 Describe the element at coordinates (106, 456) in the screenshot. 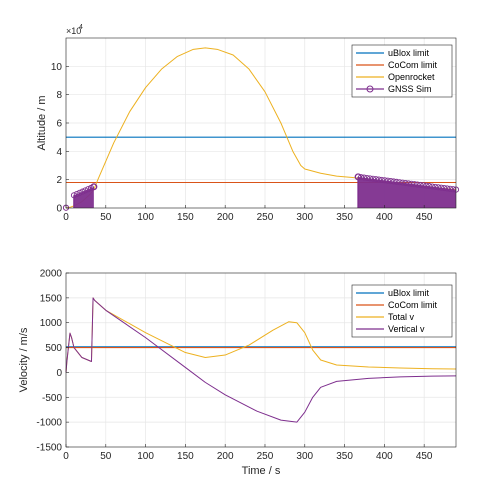

I see `velocity-x-tick-label-50: 50` at that location.